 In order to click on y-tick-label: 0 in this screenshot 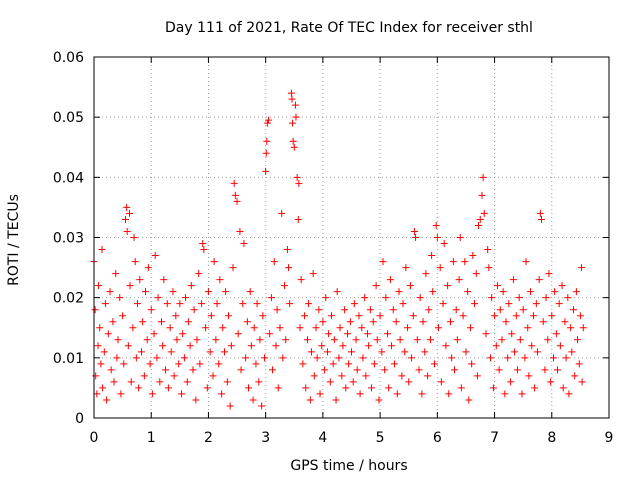, I will do `click(79, 419)`.